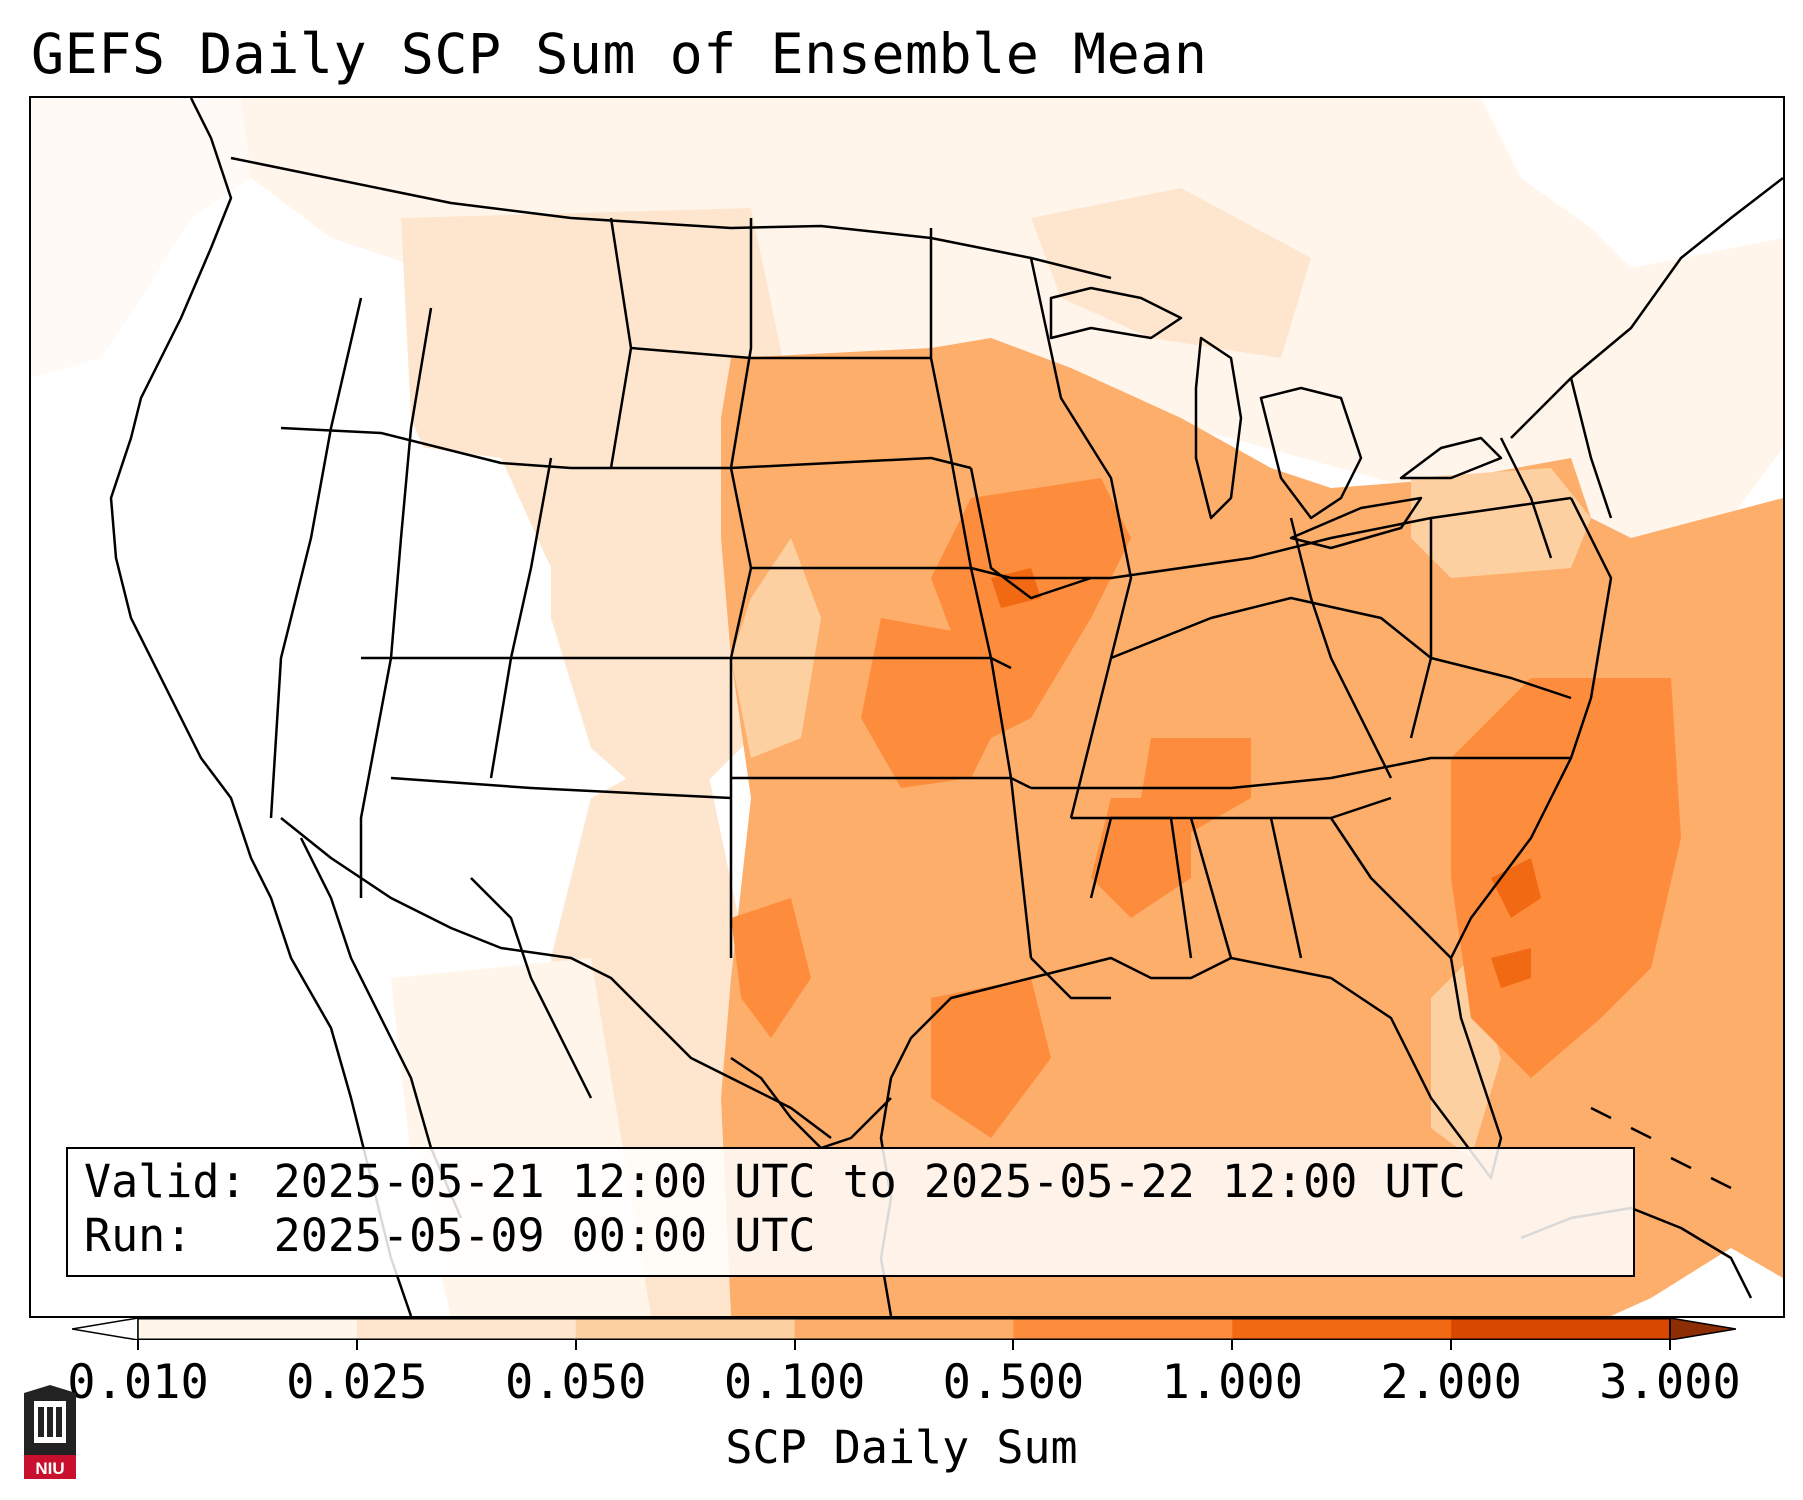 Image resolution: width=1803 pixels, height=1500 pixels. What do you see at coordinates (1670, 1382) in the screenshot?
I see `colorbar-tick-label: 3.000` at bounding box center [1670, 1382].